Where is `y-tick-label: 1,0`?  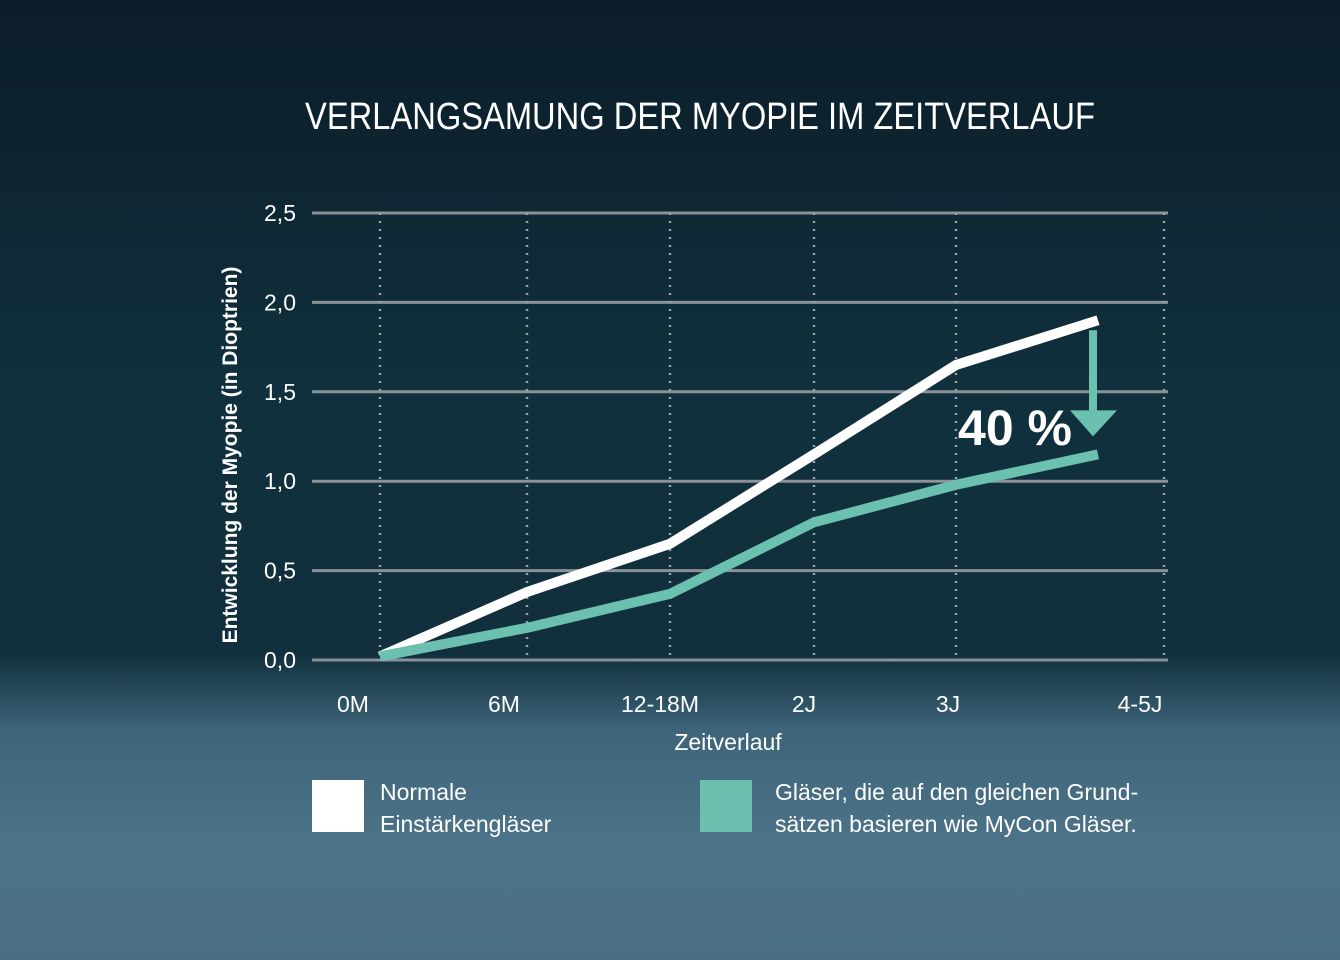
y-tick-label: 1,0 is located at coordinates (280, 481).